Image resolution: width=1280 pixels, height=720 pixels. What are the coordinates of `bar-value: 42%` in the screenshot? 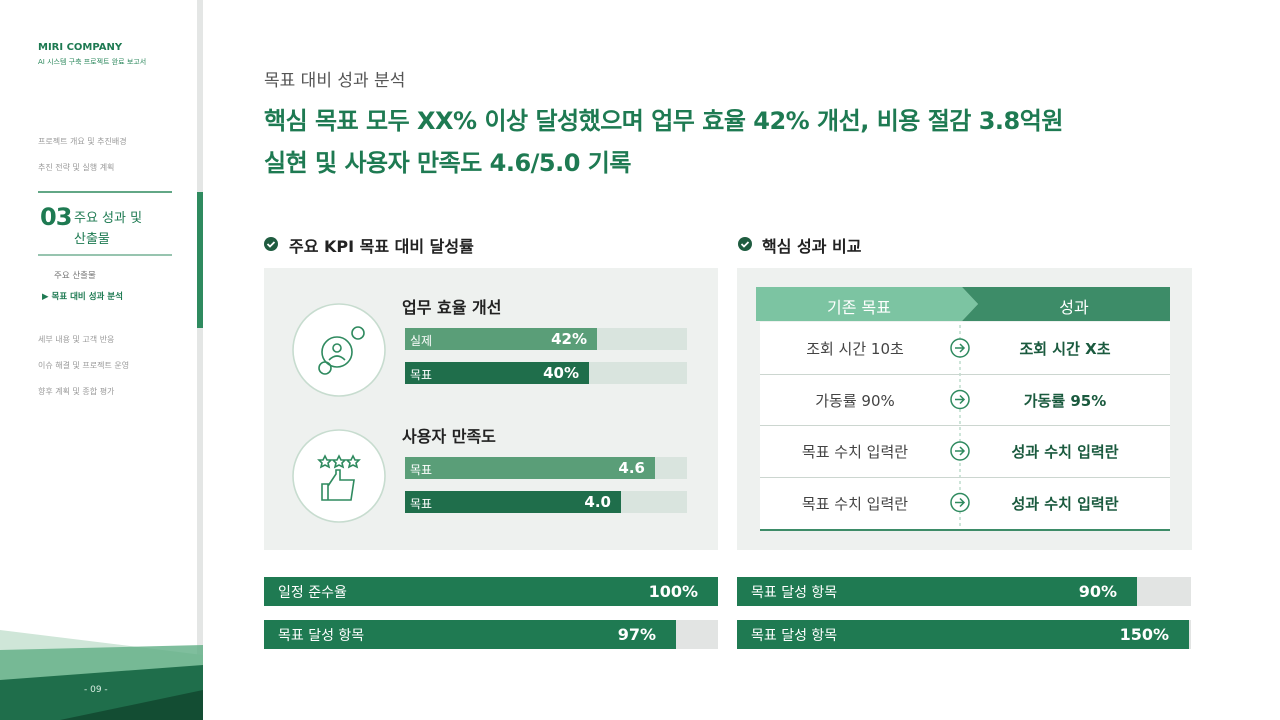 It's located at (569, 339).